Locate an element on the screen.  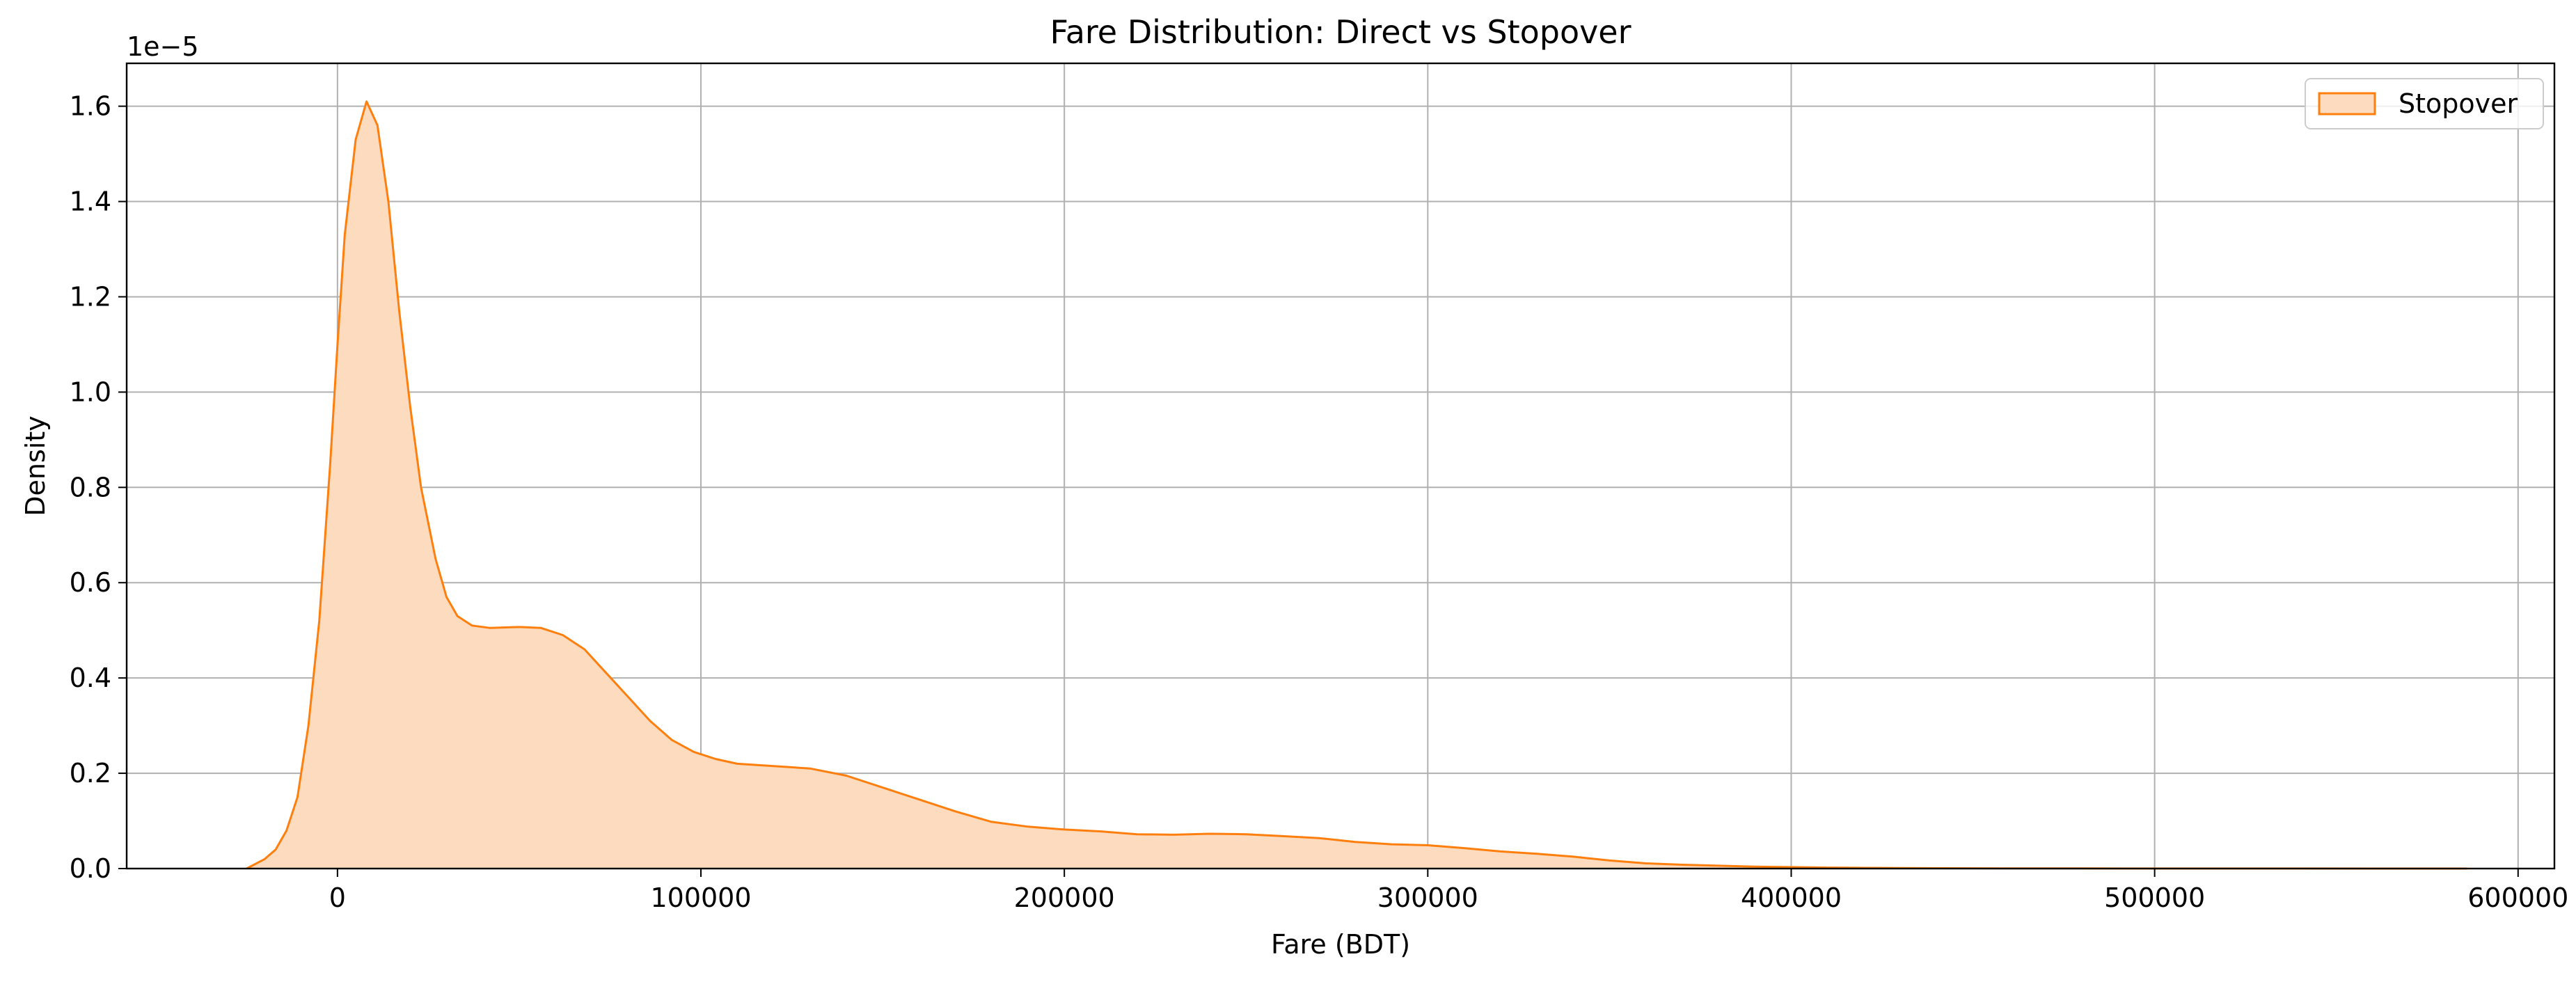
y-tick-label: 0.6 is located at coordinates (90, 582).